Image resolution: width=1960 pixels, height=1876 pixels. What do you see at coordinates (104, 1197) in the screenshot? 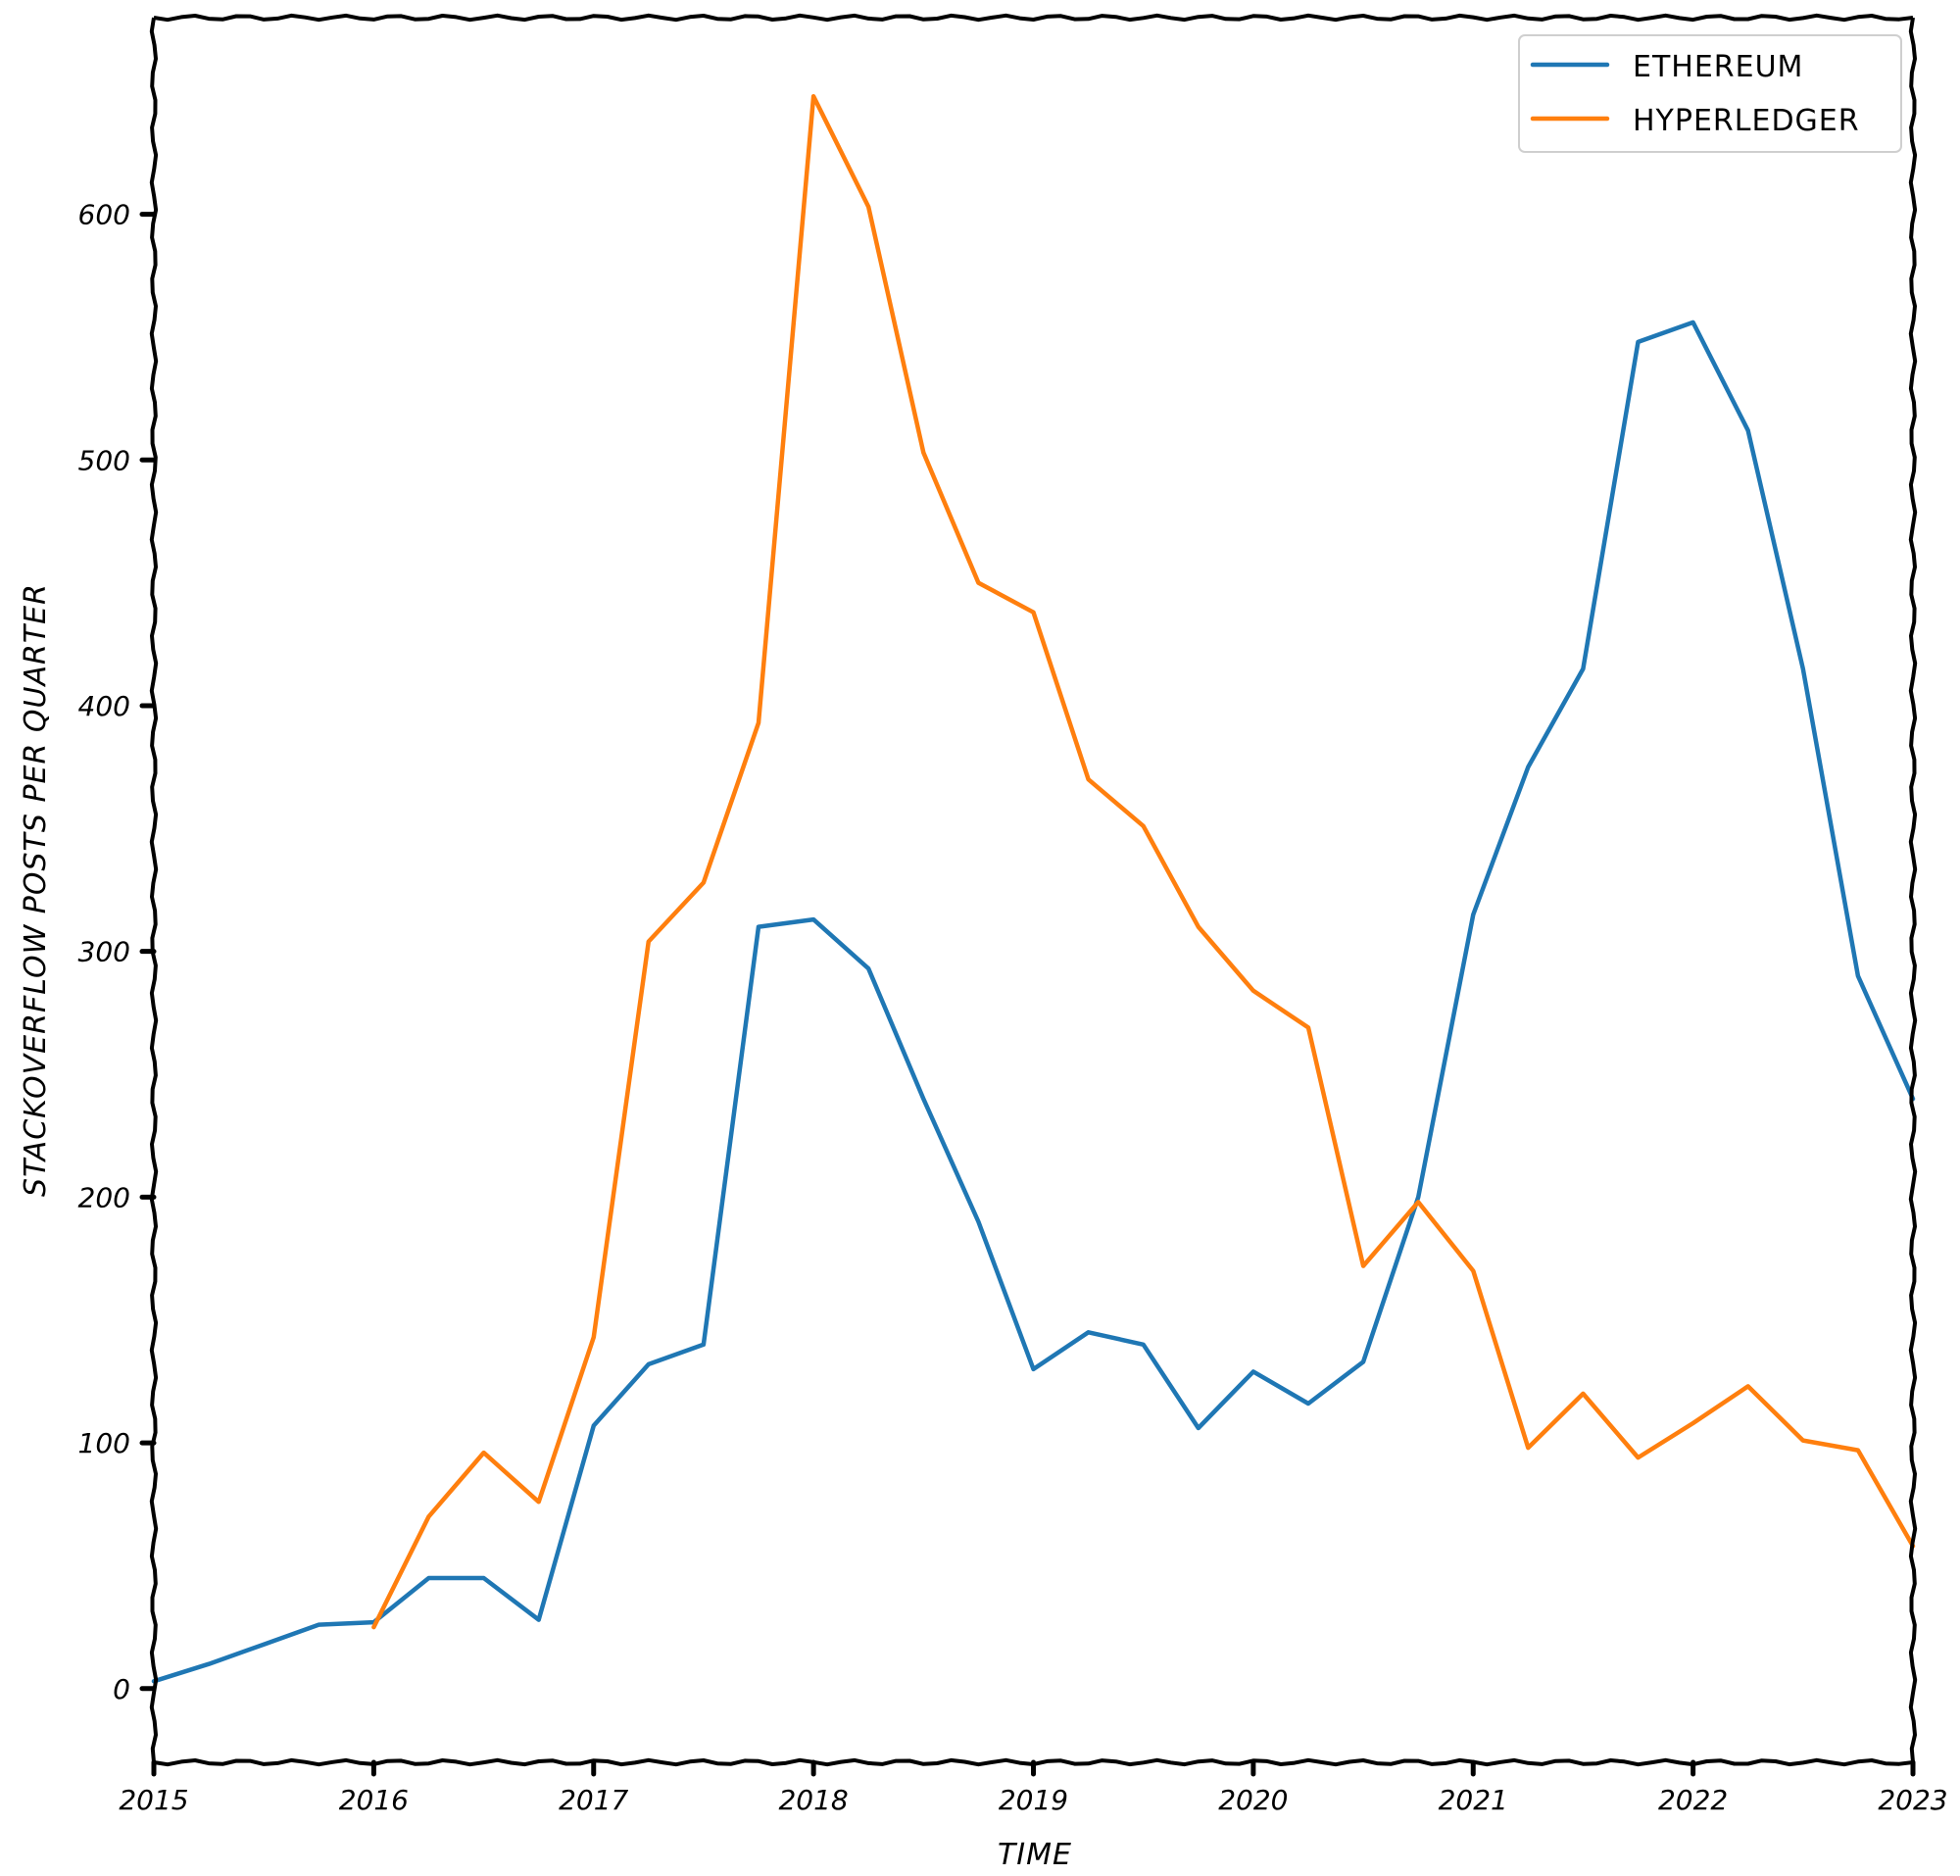
I see `y-tick-label: 200` at bounding box center [104, 1197].